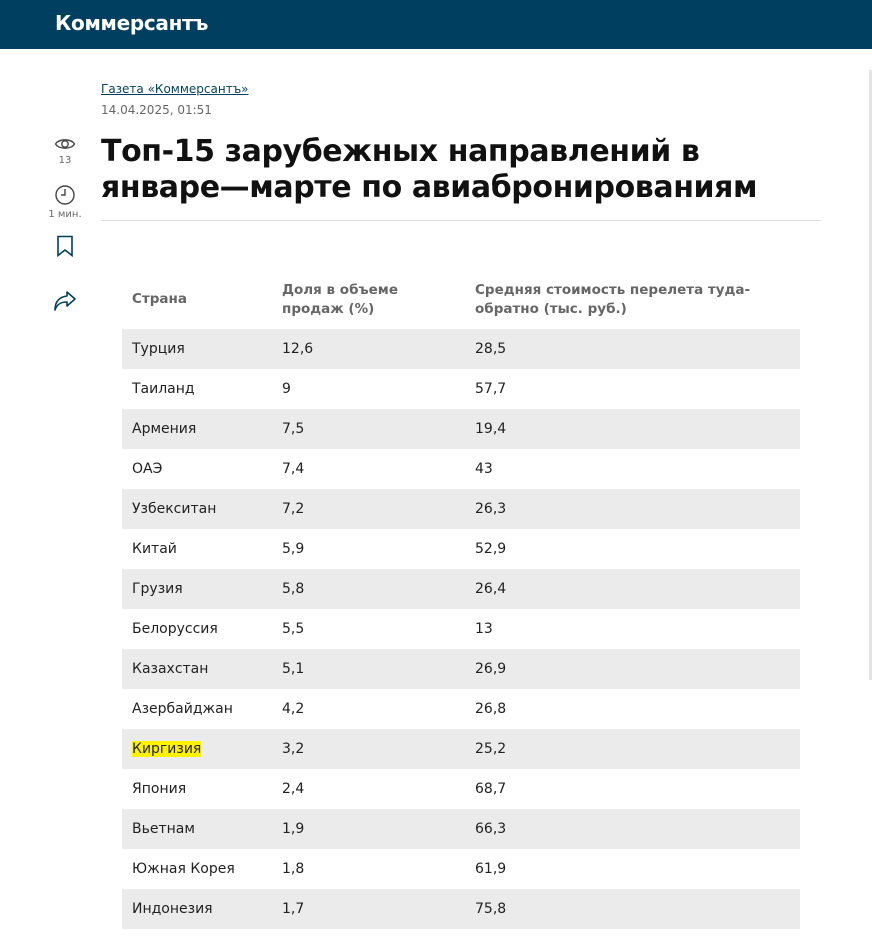 This screenshot has width=872, height=950. Describe the element at coordinates (368, 349) in the screenshot. I see `cell-share: 12,6` at that location.